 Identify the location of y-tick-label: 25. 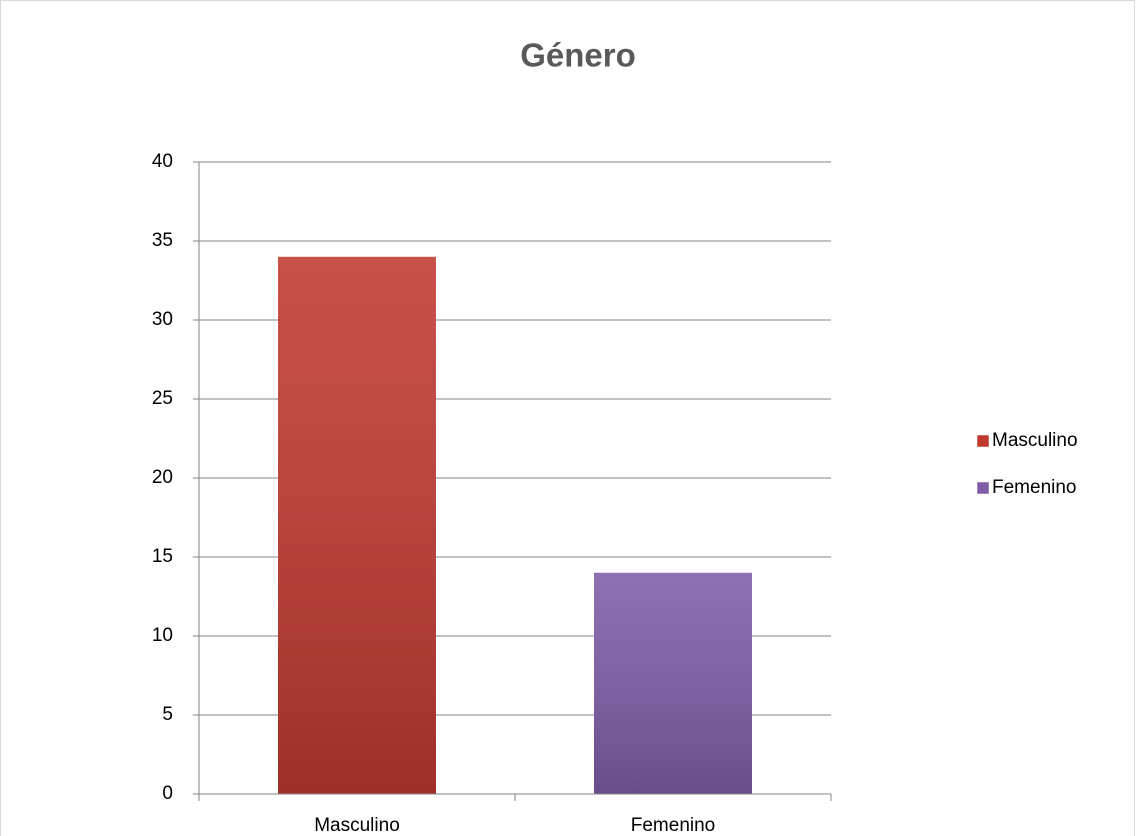
(162, 398).